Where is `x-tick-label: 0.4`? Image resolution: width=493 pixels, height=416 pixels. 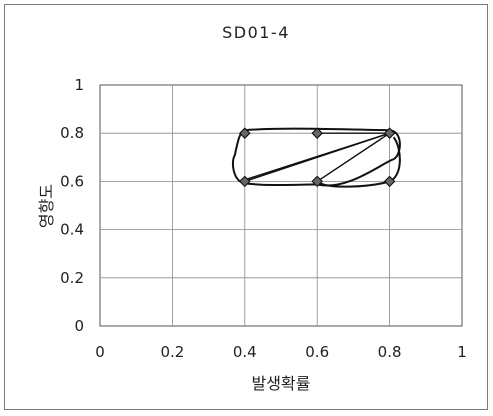
x-tick-label: 0.4 is located at coordinates (245, 352).